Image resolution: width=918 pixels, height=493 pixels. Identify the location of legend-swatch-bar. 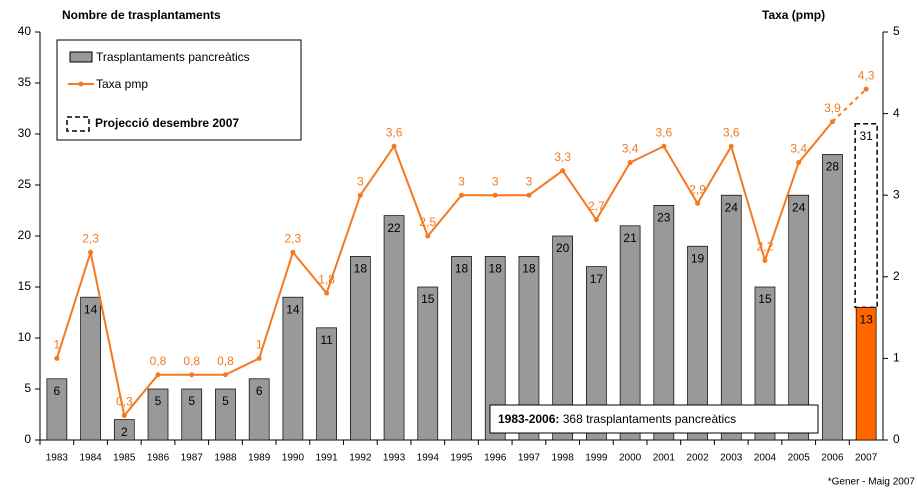
(81, 57).